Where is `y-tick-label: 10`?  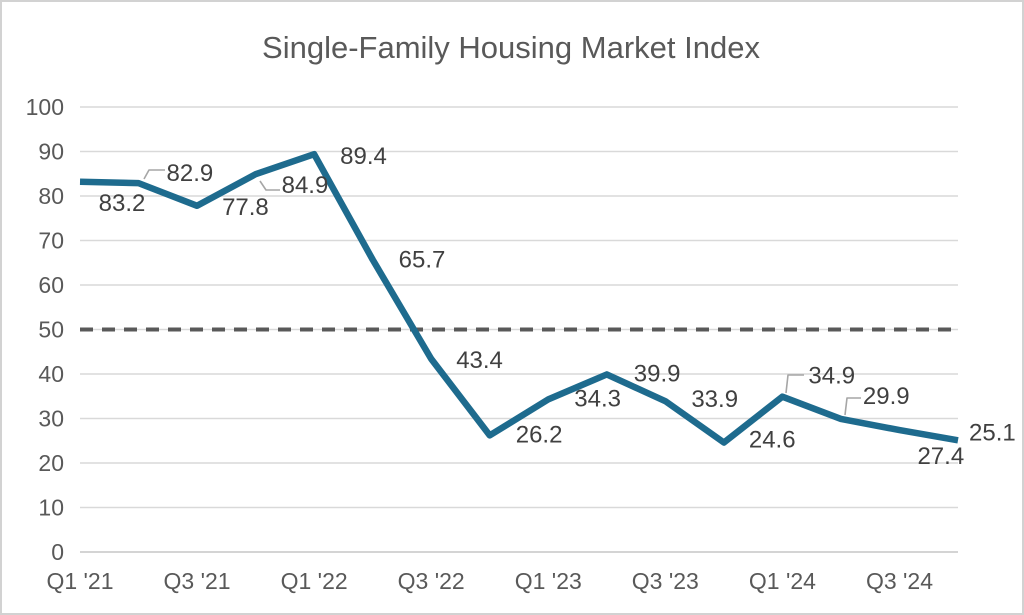
y-tick-label: 10 is located at coordinates (51, 508).